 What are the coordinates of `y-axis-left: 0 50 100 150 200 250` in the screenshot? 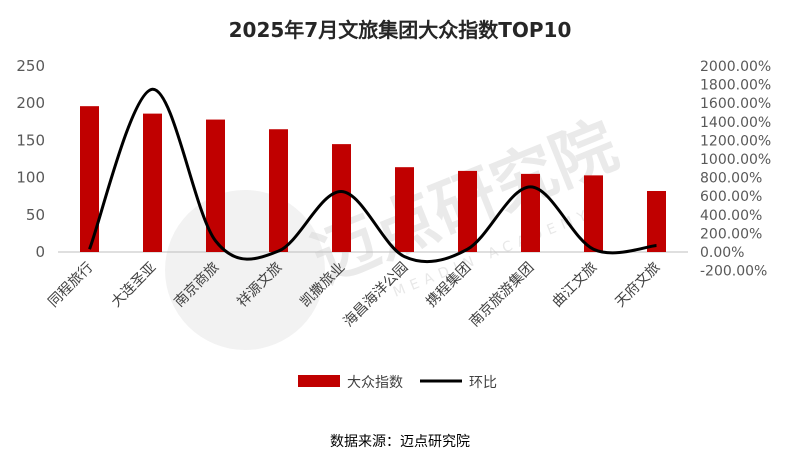 It's located at (30, 159).